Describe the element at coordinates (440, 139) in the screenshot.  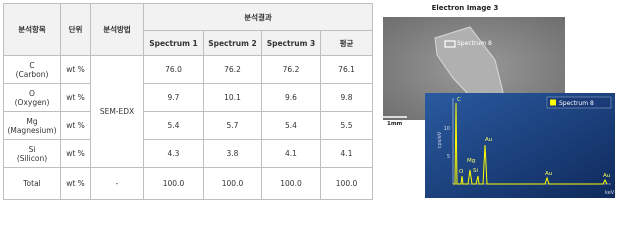
I see `y-axis-label: cps/eV` at that location.